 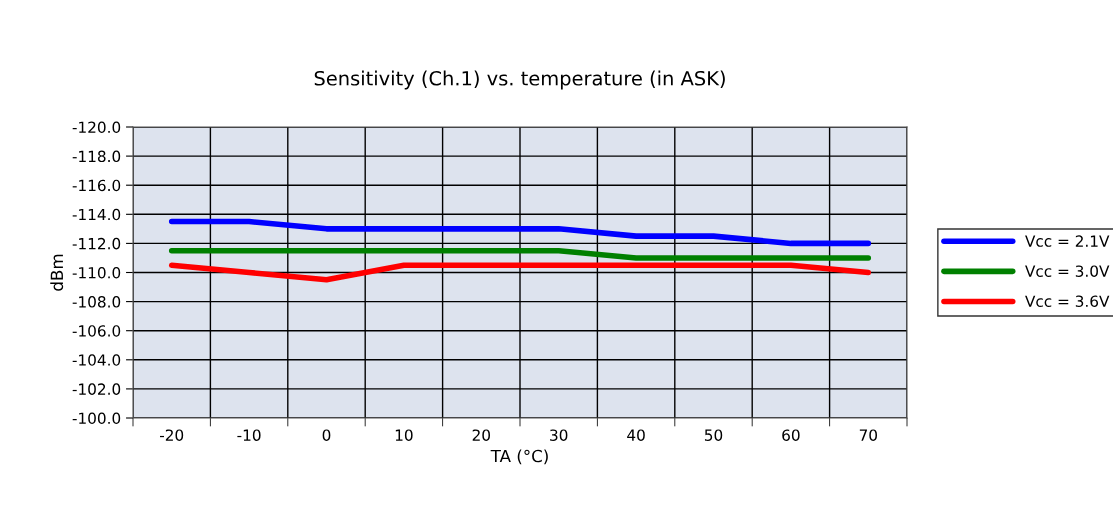 I want to click on x-tick-label: 0, so click(x=326, y=435).